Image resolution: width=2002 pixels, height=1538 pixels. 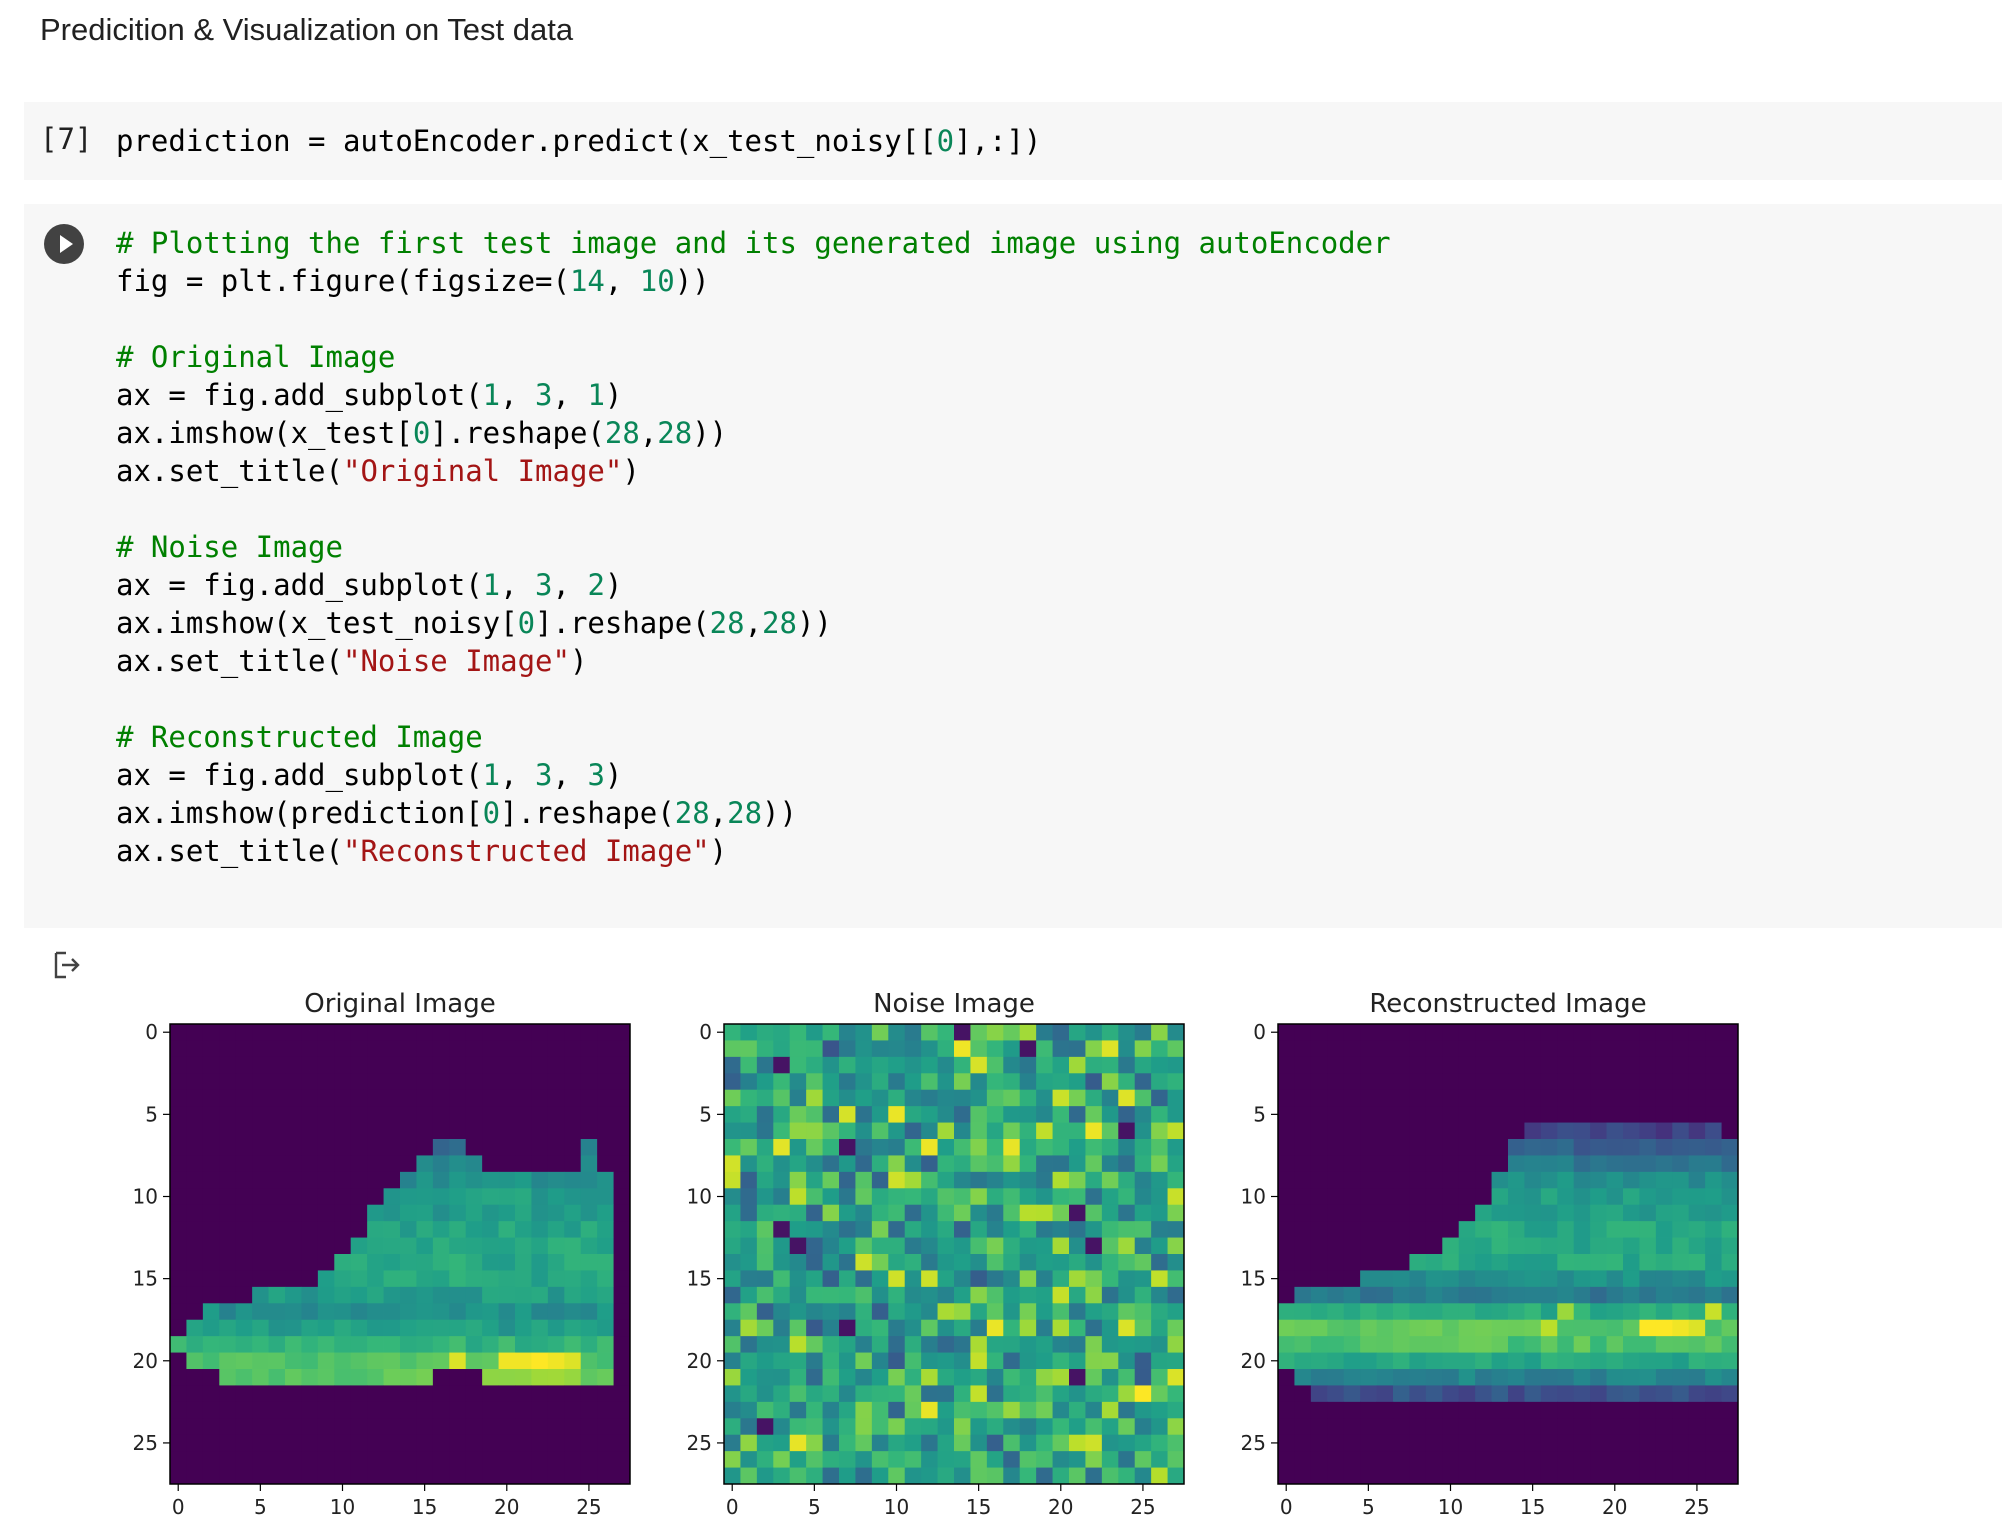 I want to click on num-token: 28, so click(x=727, y=623).